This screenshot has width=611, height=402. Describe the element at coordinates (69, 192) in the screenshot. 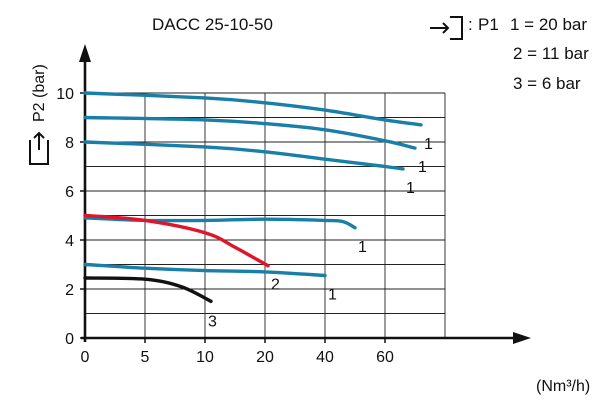

I see `y-tick-label: 6` at that location.